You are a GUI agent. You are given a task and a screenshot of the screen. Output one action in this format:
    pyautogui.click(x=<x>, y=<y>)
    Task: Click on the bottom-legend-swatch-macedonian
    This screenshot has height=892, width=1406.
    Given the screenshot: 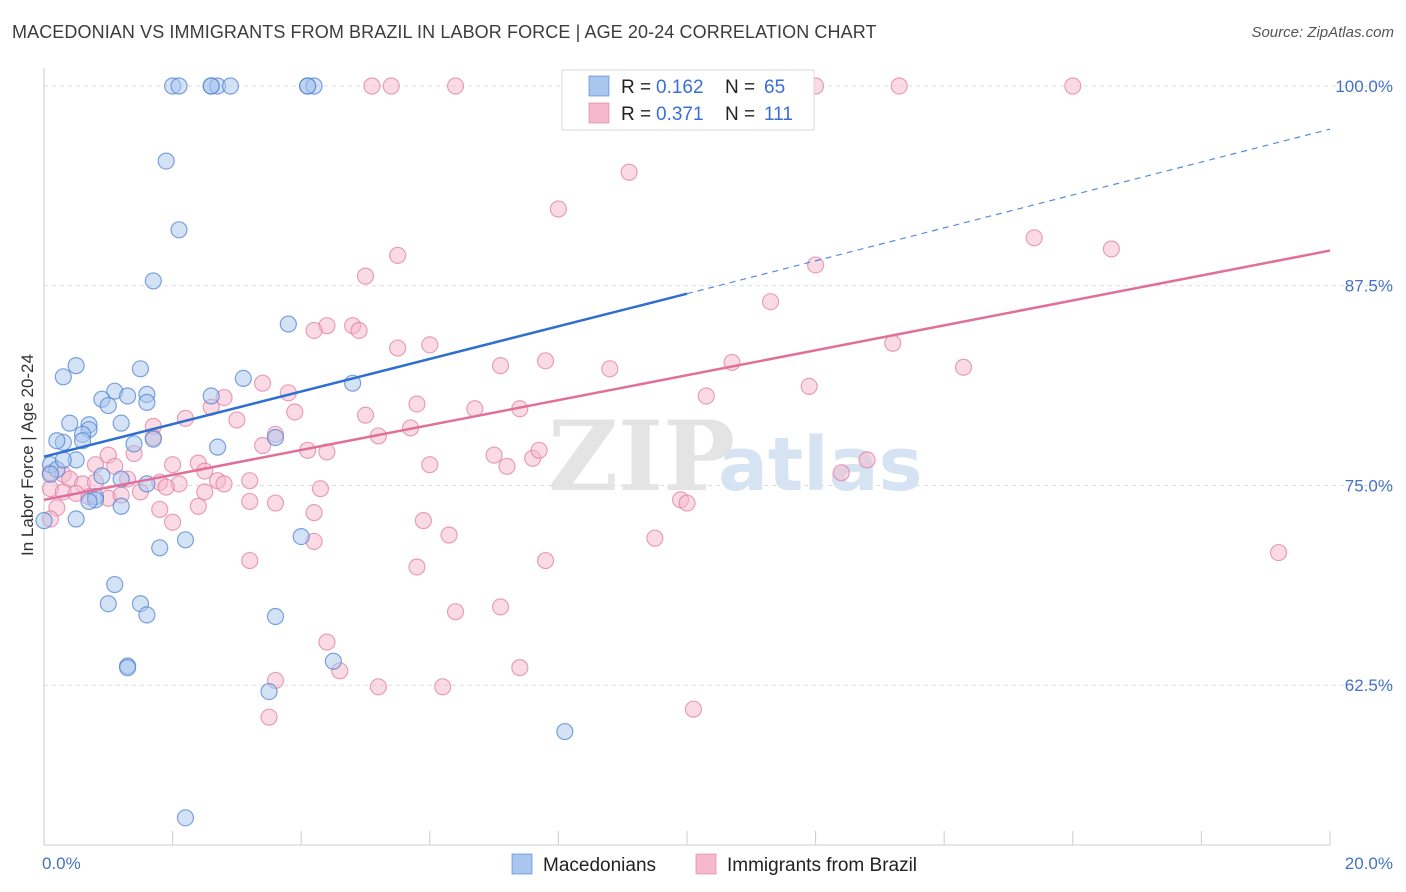 What is the action you would take?
    pyautogui.click(x=522, y=864)
    